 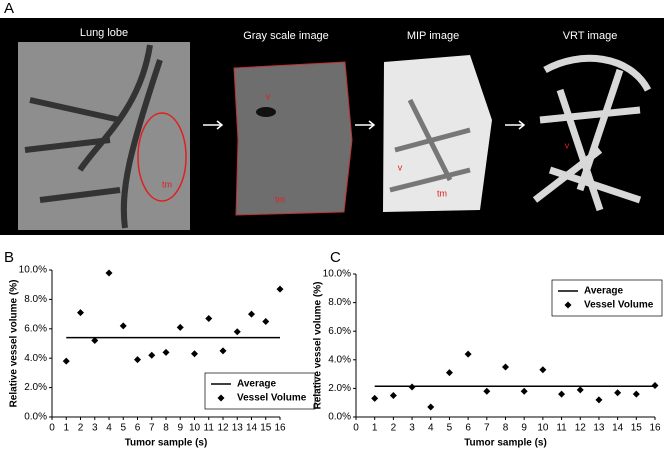 What do you see at coordinates (9, 8) in the screenshot?
I see `panel-letter: A` at bounding box center [9, 8].